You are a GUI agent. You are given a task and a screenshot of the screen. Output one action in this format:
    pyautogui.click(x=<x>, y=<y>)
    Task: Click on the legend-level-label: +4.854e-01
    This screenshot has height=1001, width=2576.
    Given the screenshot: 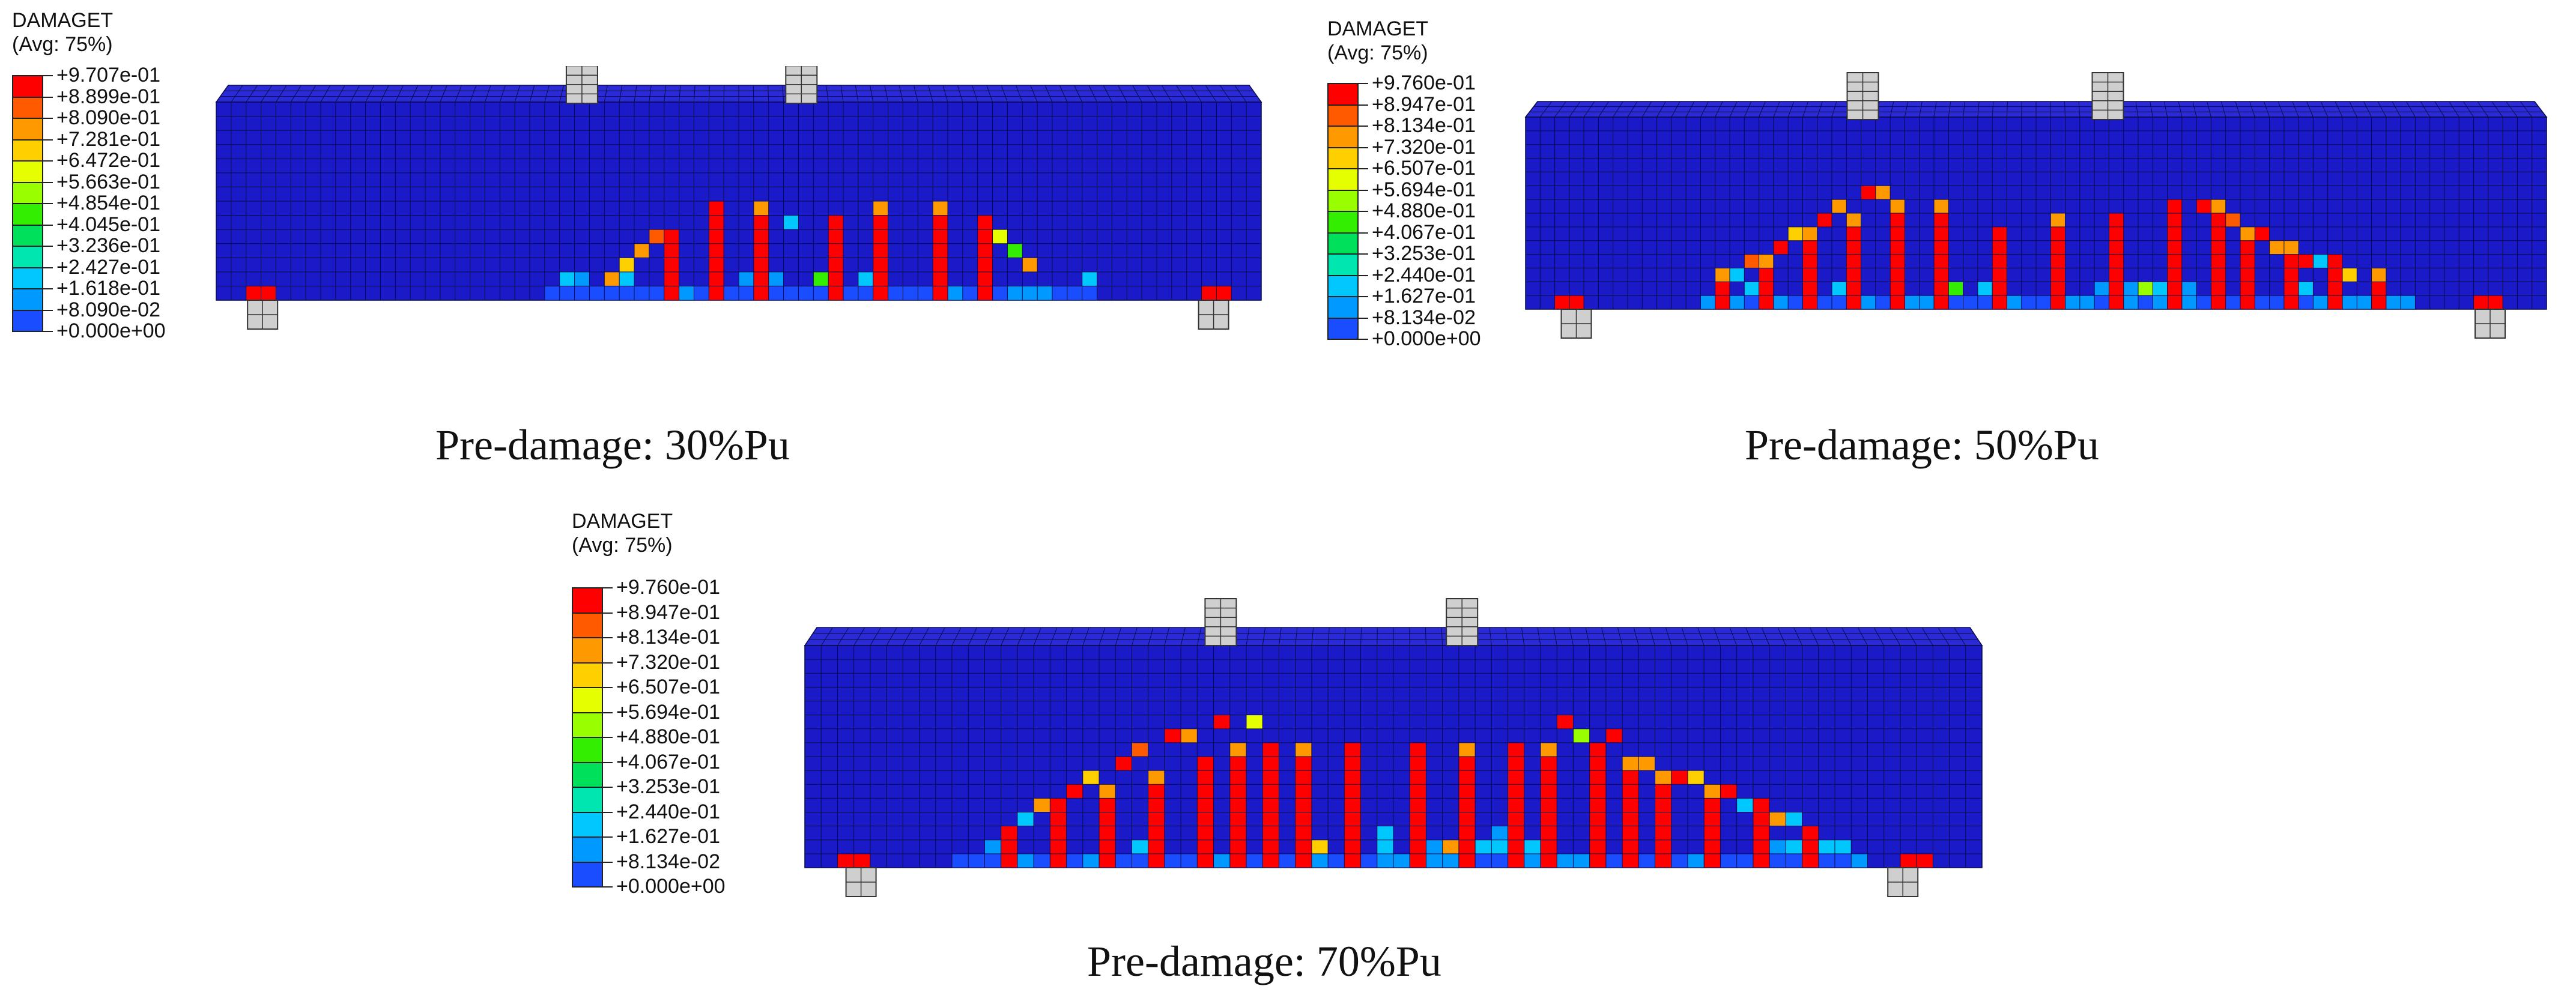 What is the action you would take?
    pyautogui.click(x=108, y=203)
    